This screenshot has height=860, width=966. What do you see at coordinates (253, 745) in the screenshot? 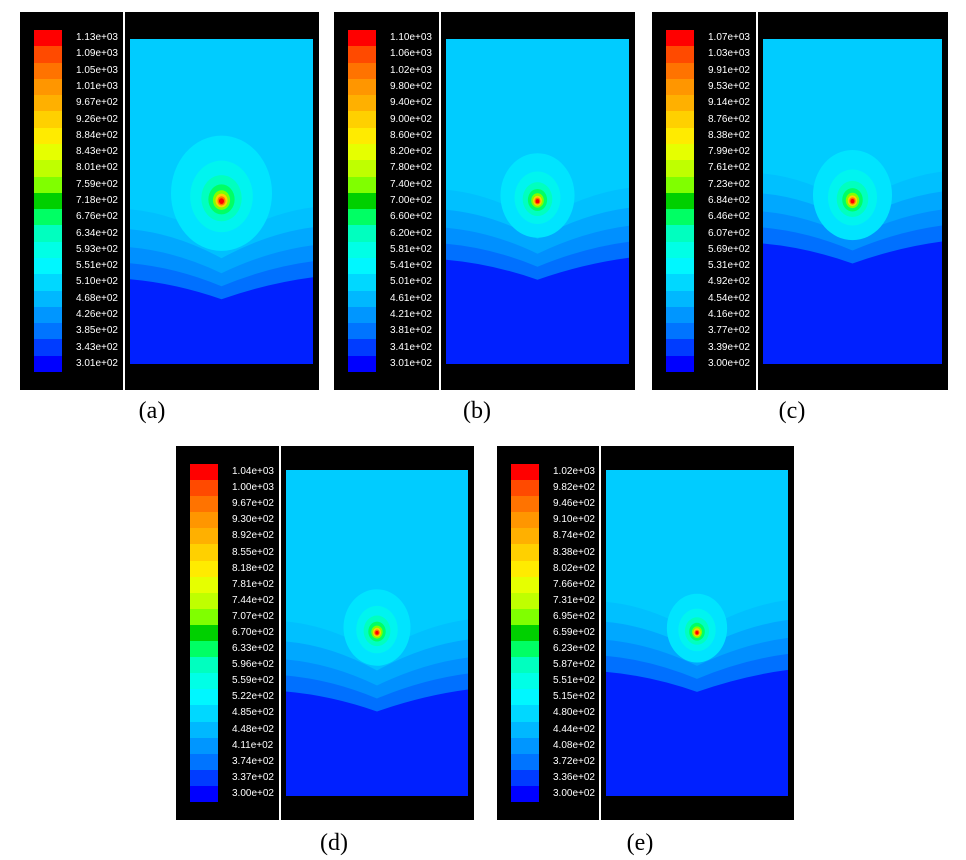
I see `colorbar-tick-label: 4.11e+02` at bounding box center [253, 745].